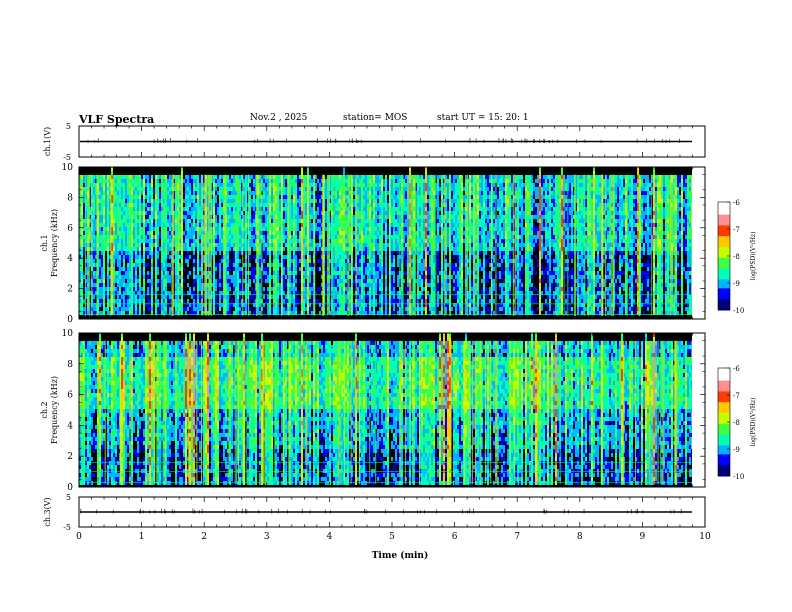  Describe the element at coordinates (580, 537) in the screenshot. I see `x-tick-label: 8` at that location.